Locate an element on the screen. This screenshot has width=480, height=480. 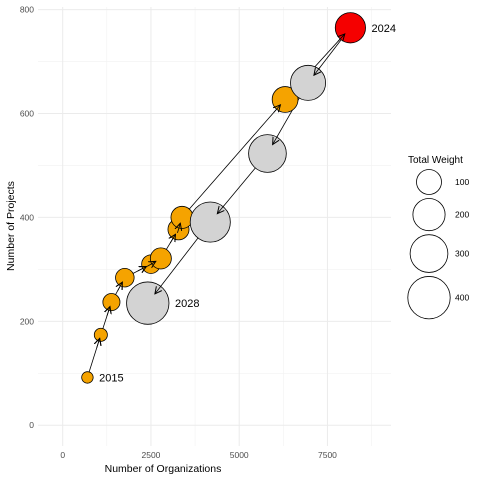
point-label: 2015 is located at coordinates (111, 378).